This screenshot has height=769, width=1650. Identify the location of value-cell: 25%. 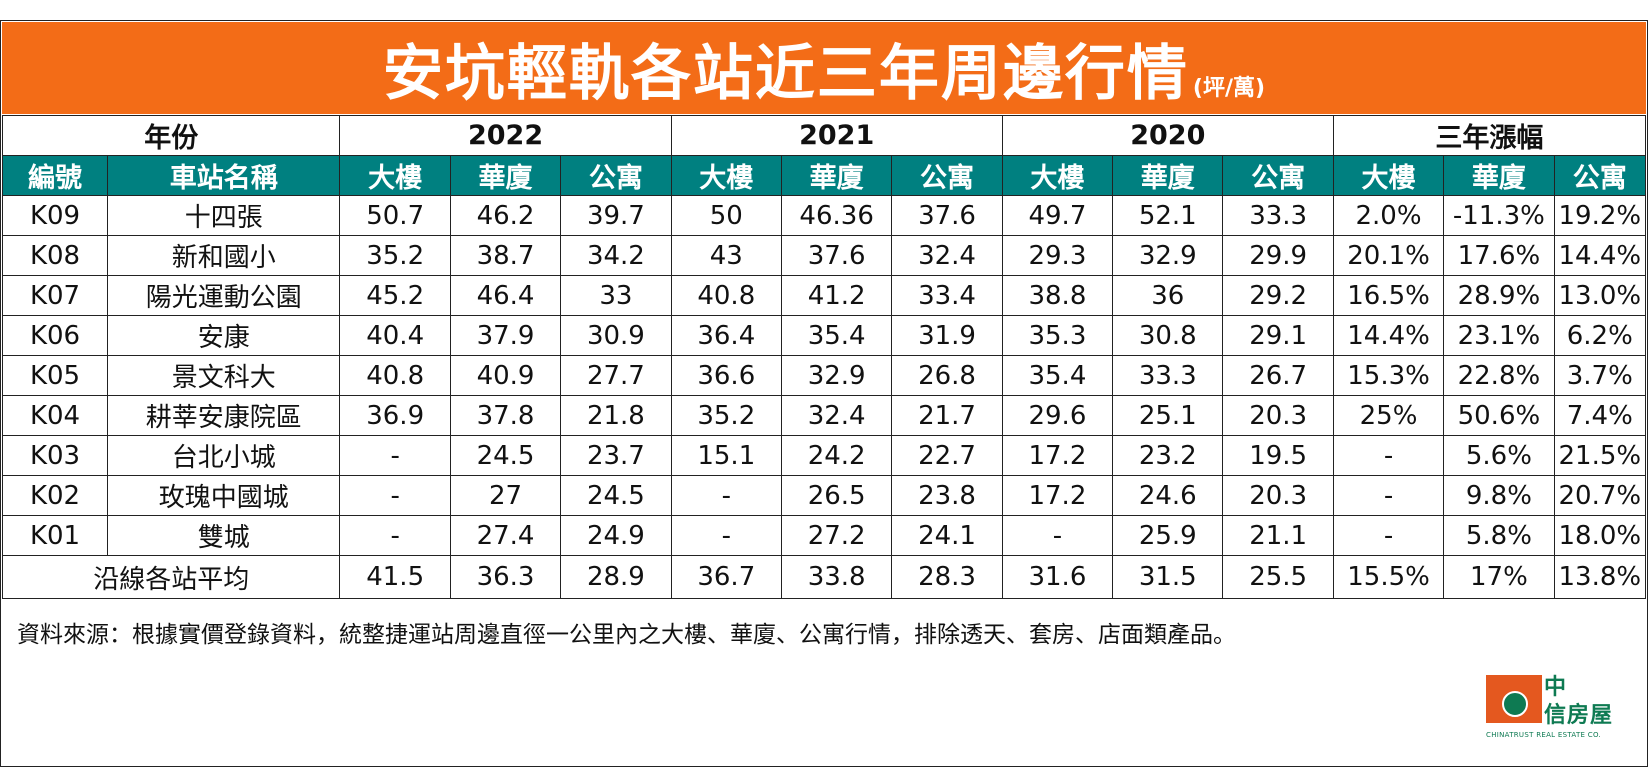
(1388, 415).